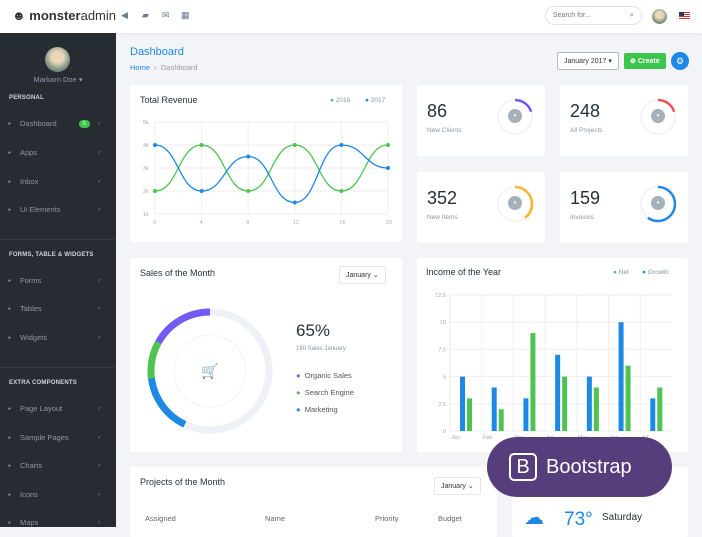  What do you see at coordinates (487, 438) in the screenshot?
I see `x-tick-label: Feb` at bounding box center [487, 438].